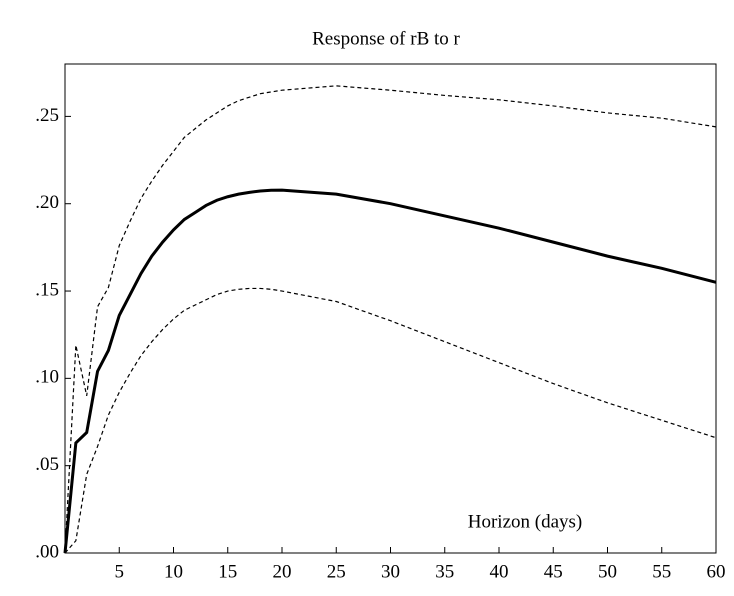  I want to click on x-tick-label: 40, so click(499, 571).